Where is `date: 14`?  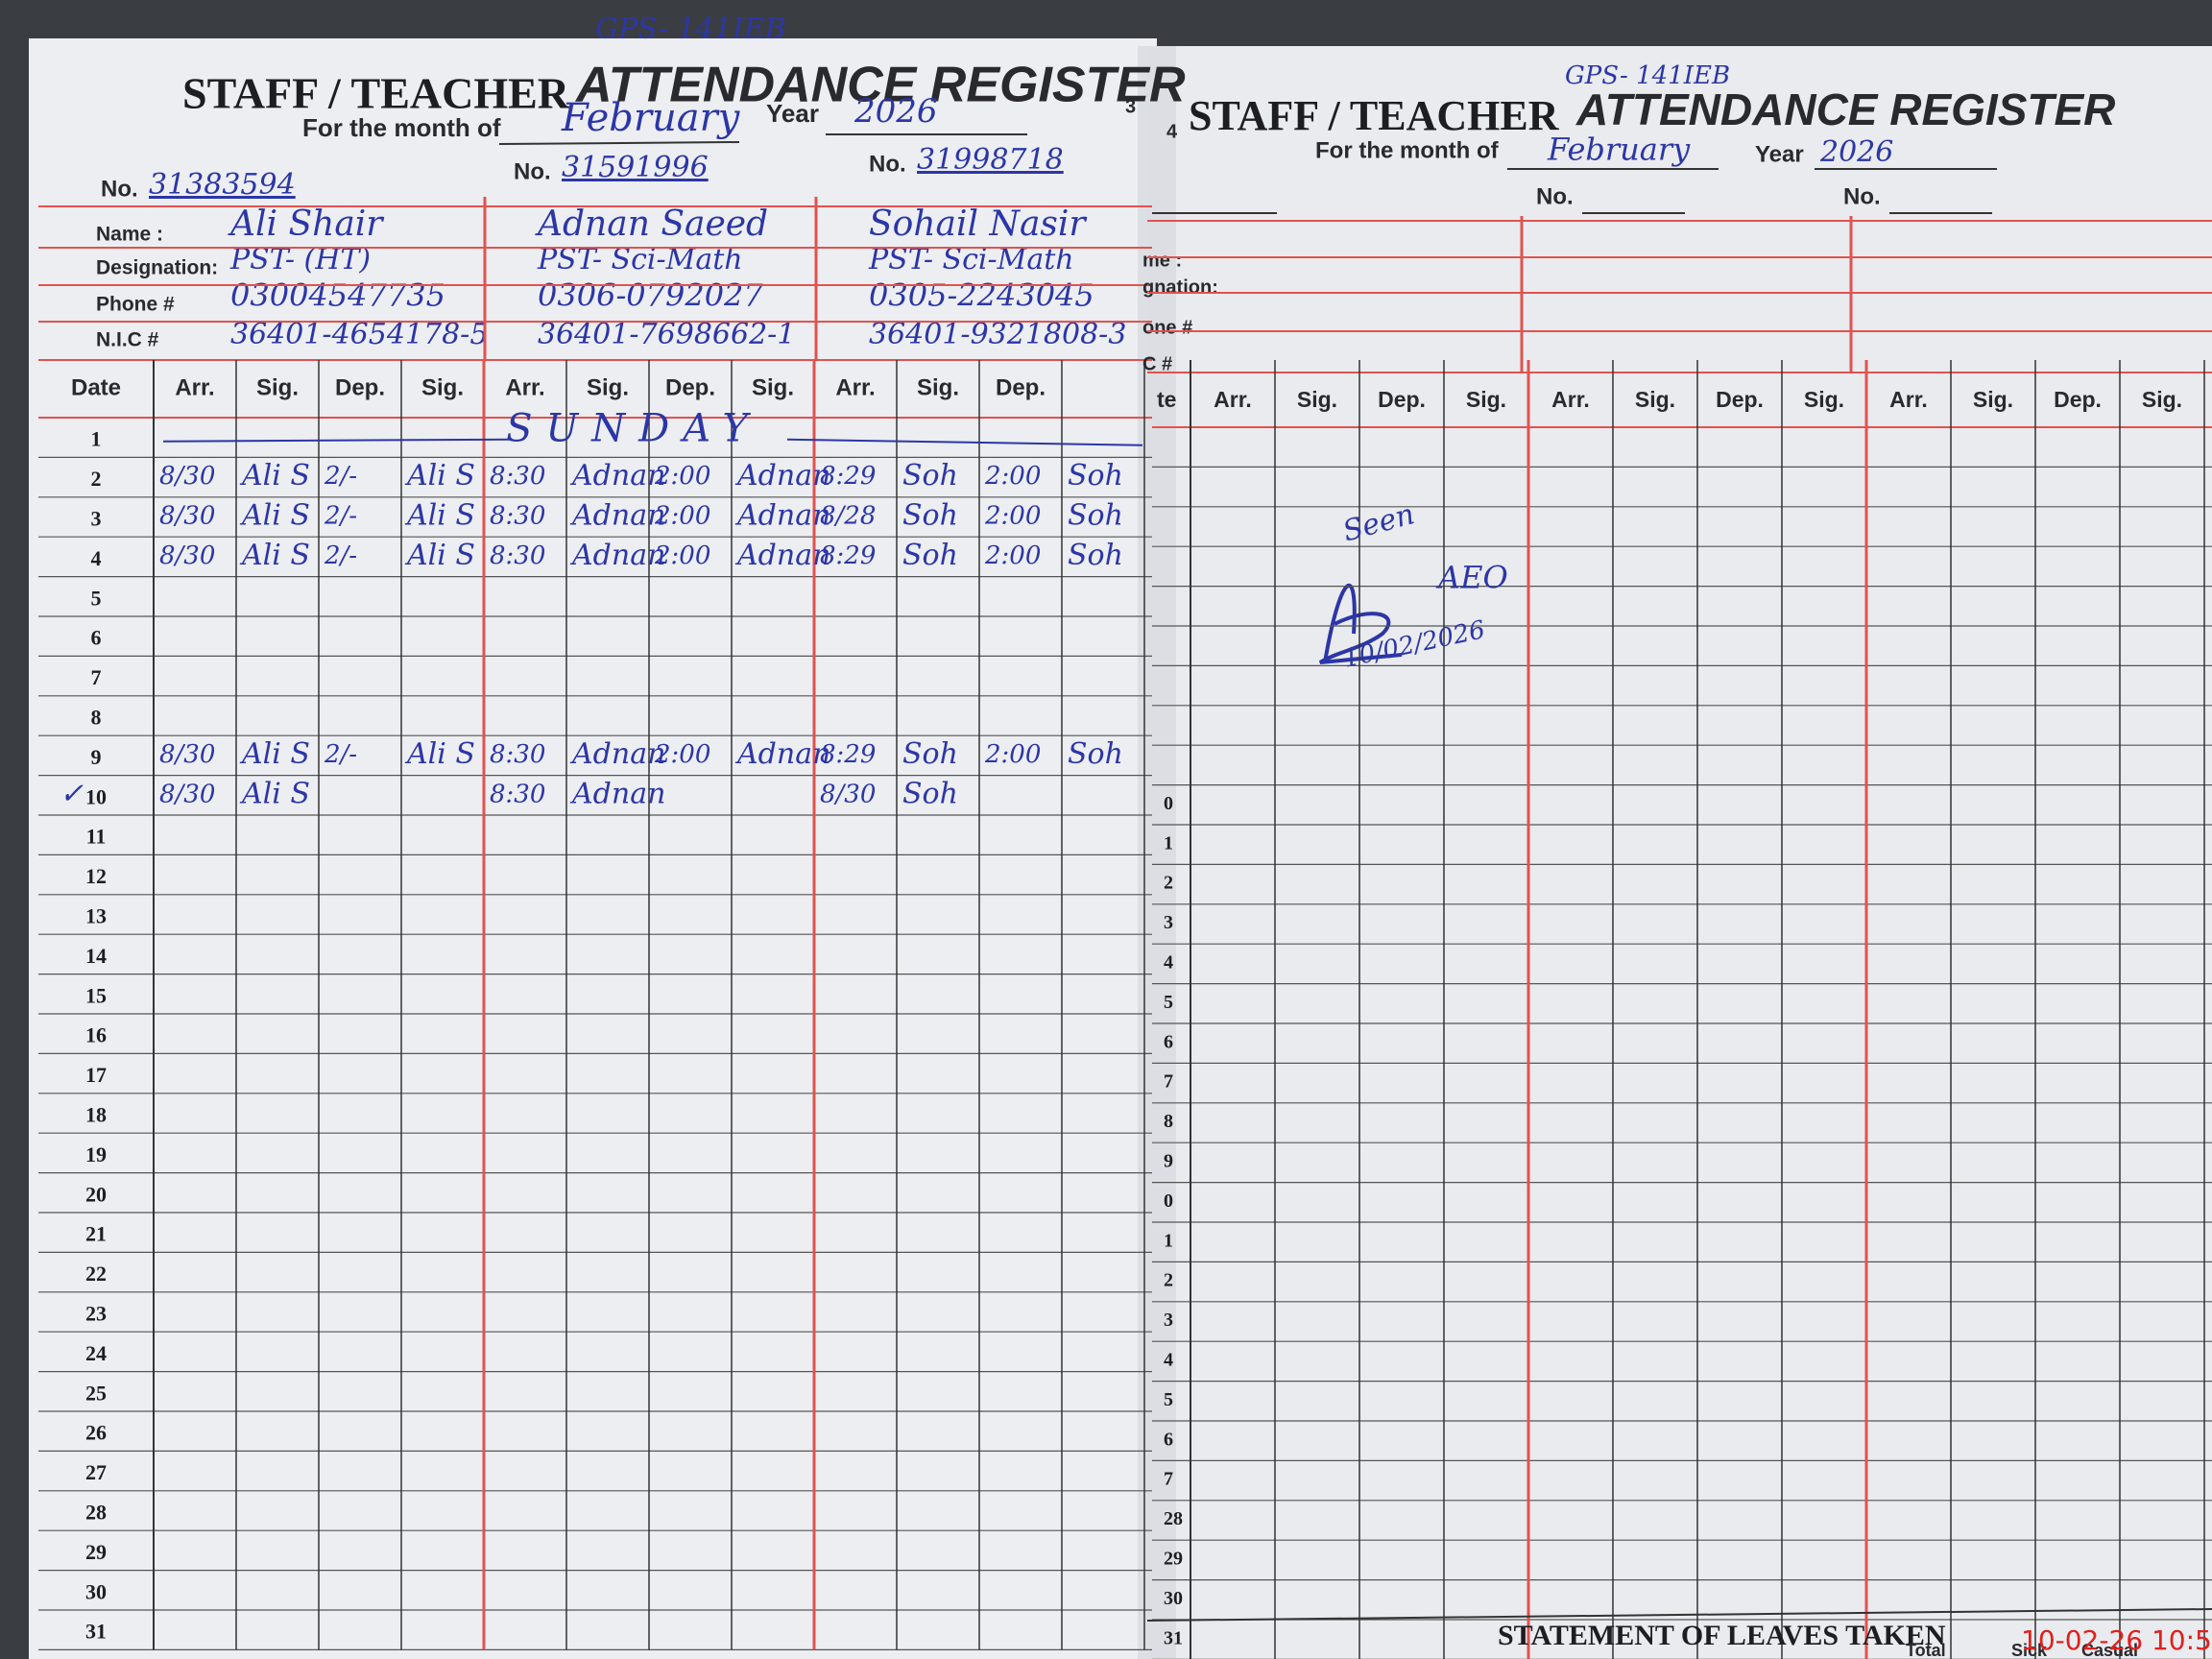 date: 14 is located at coordinates (96, 956).